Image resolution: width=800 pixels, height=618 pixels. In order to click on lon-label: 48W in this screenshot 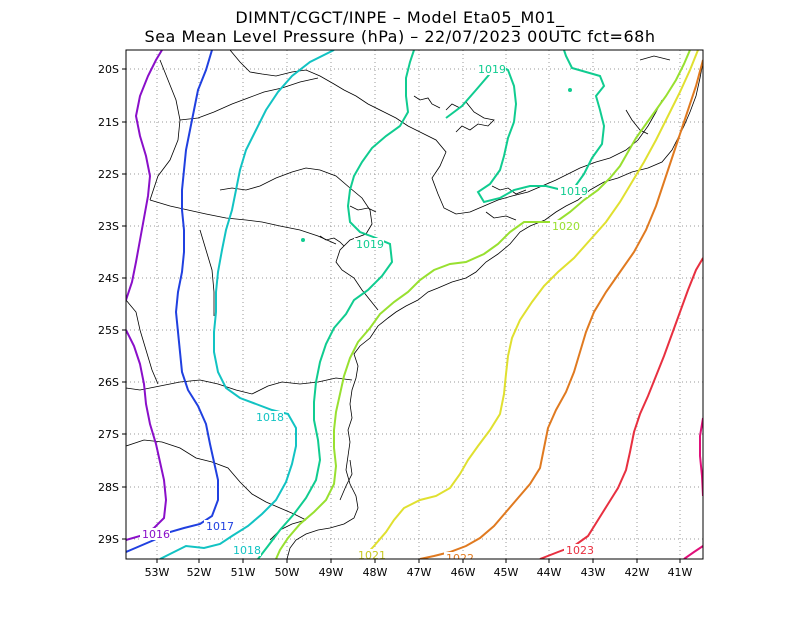, I will do `click(375, 572)`.